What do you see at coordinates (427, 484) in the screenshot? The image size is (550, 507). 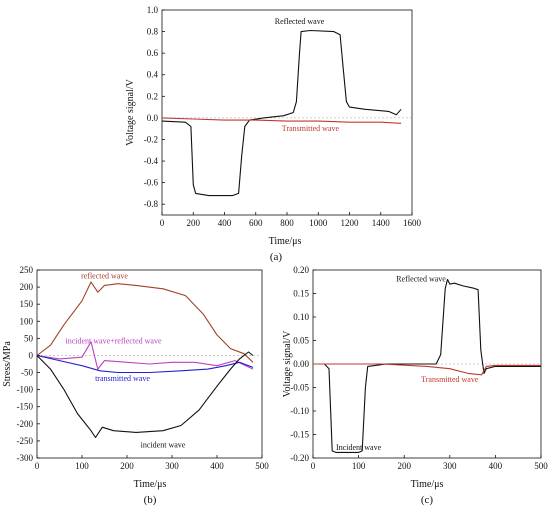 I see `x-axis-label-c: Time/μs` at bounding box center [427, 484].